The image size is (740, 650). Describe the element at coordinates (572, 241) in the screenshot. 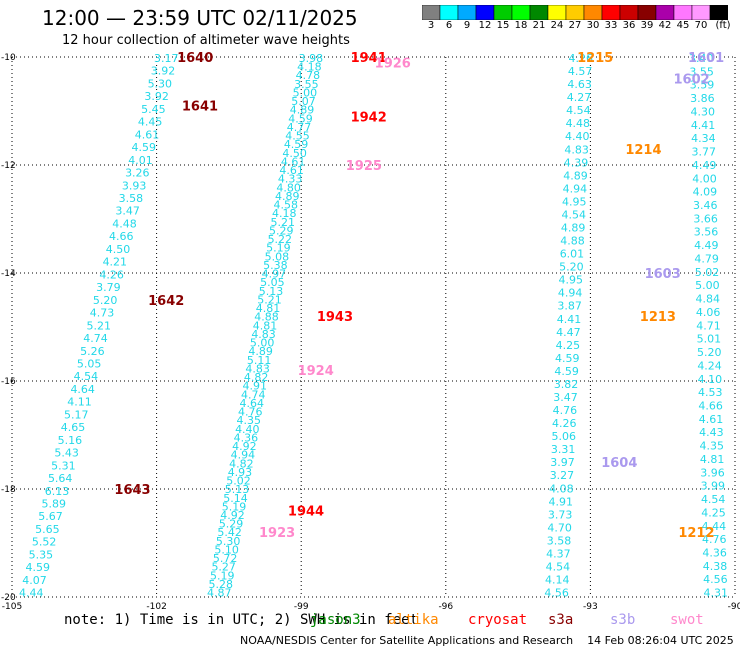

I see `swh-value-label: 4.88` at that location.